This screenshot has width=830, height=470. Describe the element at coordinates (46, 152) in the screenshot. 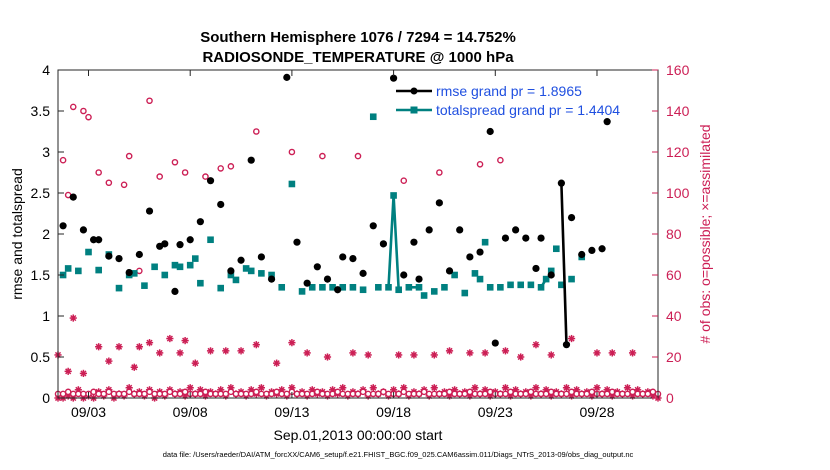

I see `y-tick-label: 3` at that location.